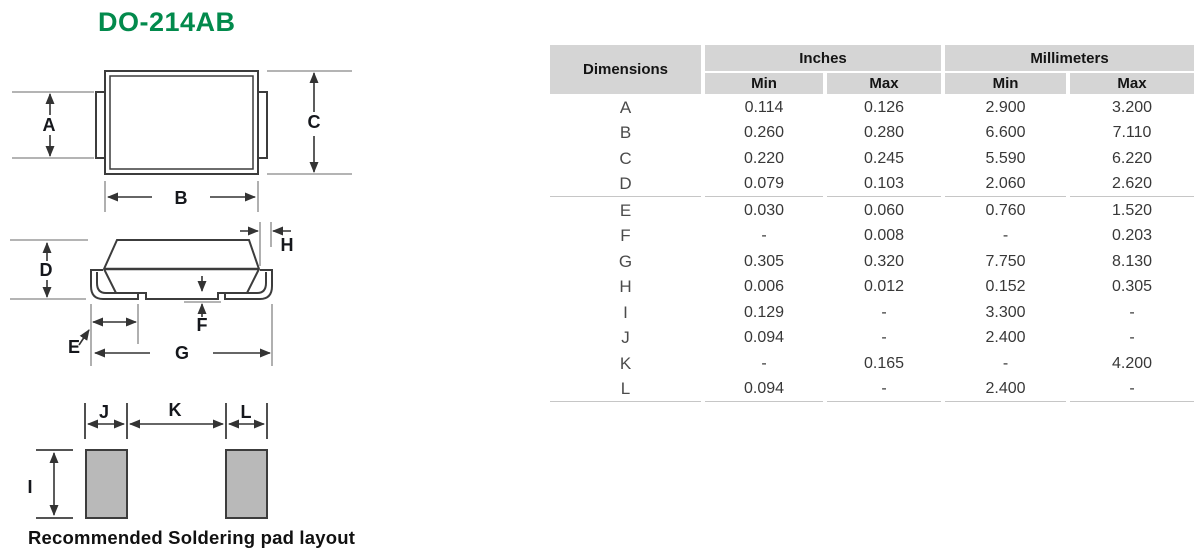 The height and width of the screenshot is (559, 1200). What do you see at coordinates (884, 363) in the screenshot?
I see `value-cell: 0.165` at bounding box center [884, 363].